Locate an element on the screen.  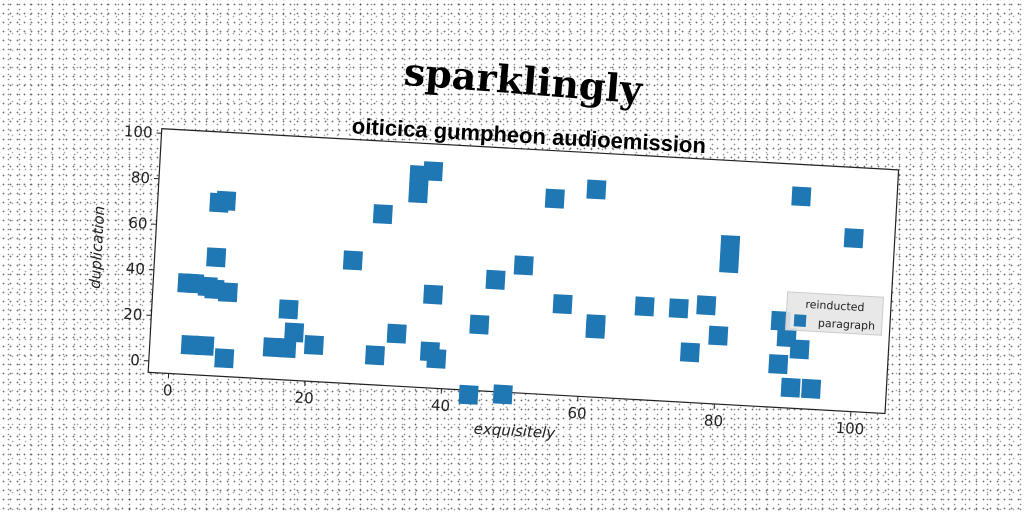
legend: reinducted paragraph is located at coordinates (834, 313).